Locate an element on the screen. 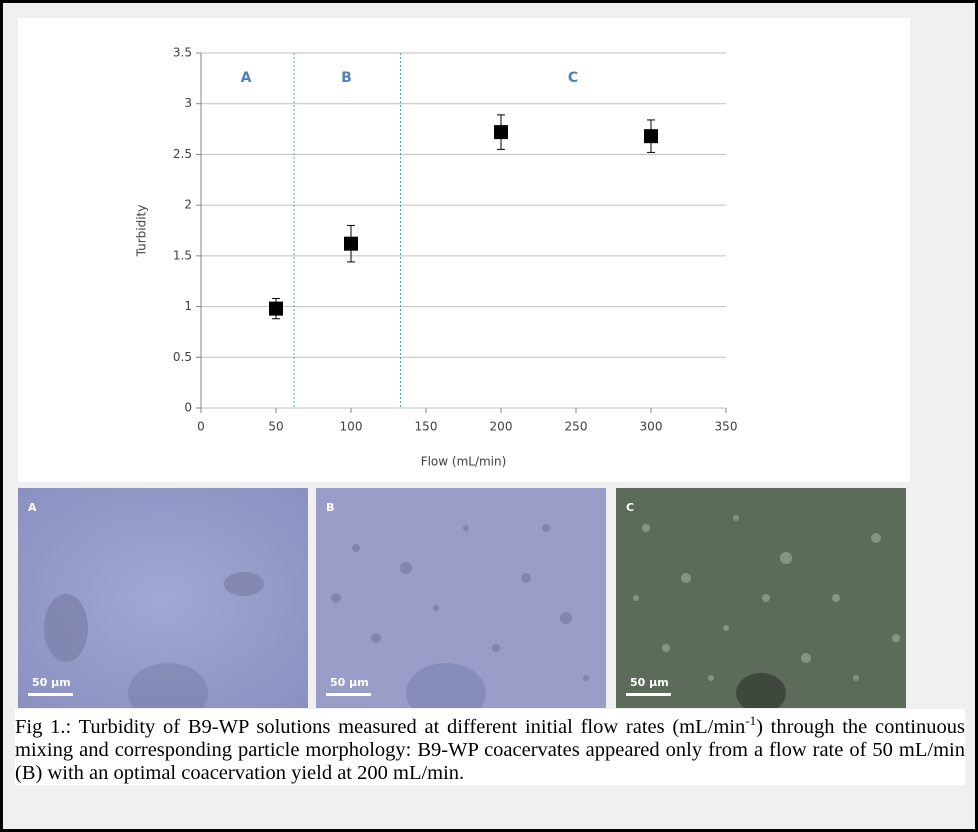  y-axis-title: Turbidity is located at coordinates (142, 231).